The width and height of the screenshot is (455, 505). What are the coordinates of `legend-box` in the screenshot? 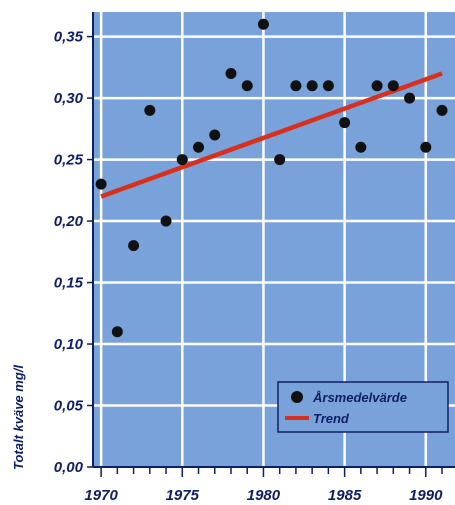 It's located at (363, 407).